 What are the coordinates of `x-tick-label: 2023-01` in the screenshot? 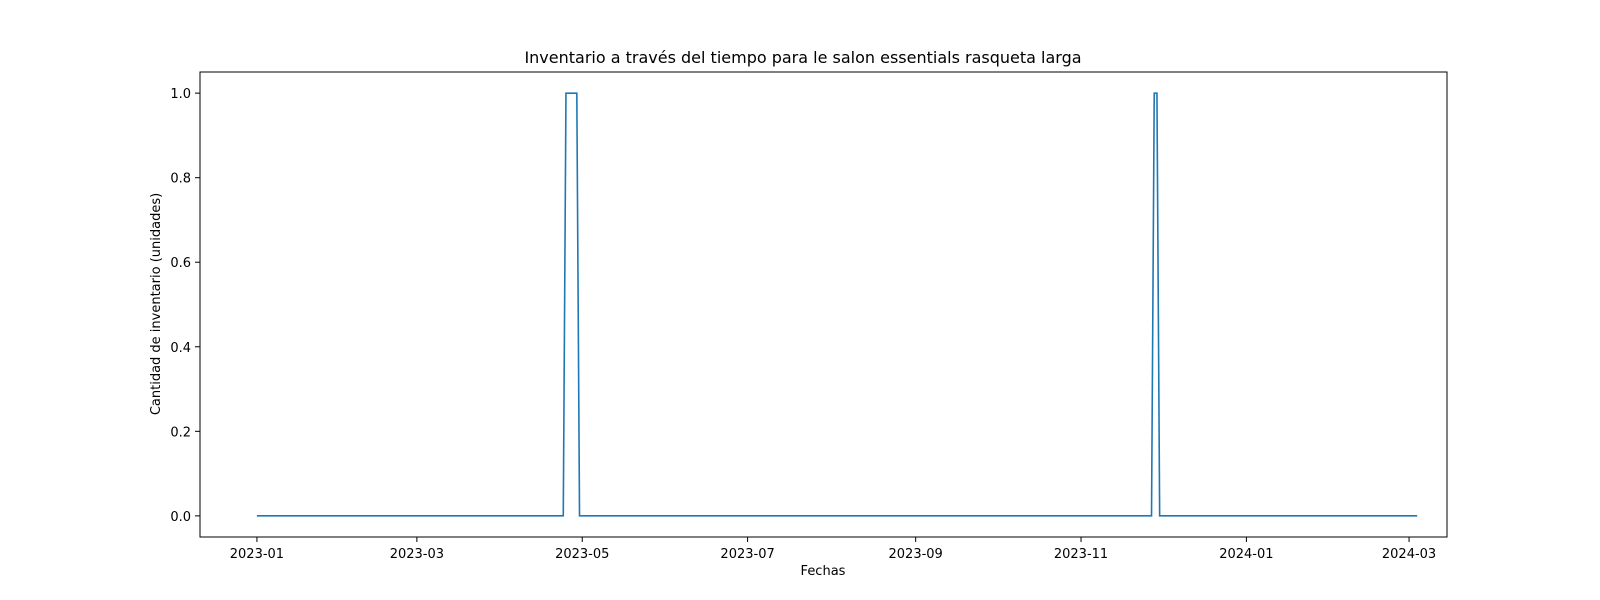 It's located at (257, 554).